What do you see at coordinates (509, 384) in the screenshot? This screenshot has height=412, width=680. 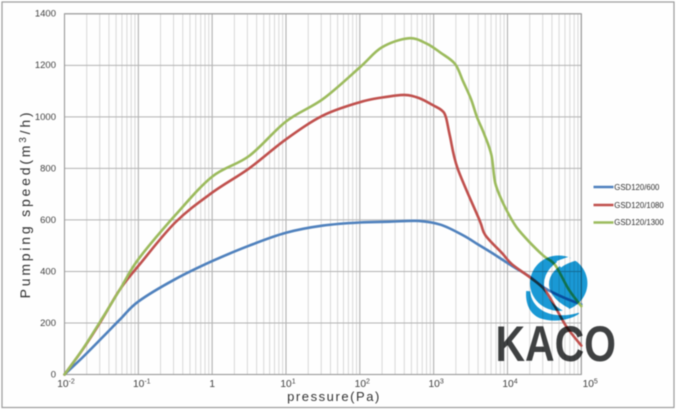 I see `svg-text: 10⁴` at bounding box center [509, 384].